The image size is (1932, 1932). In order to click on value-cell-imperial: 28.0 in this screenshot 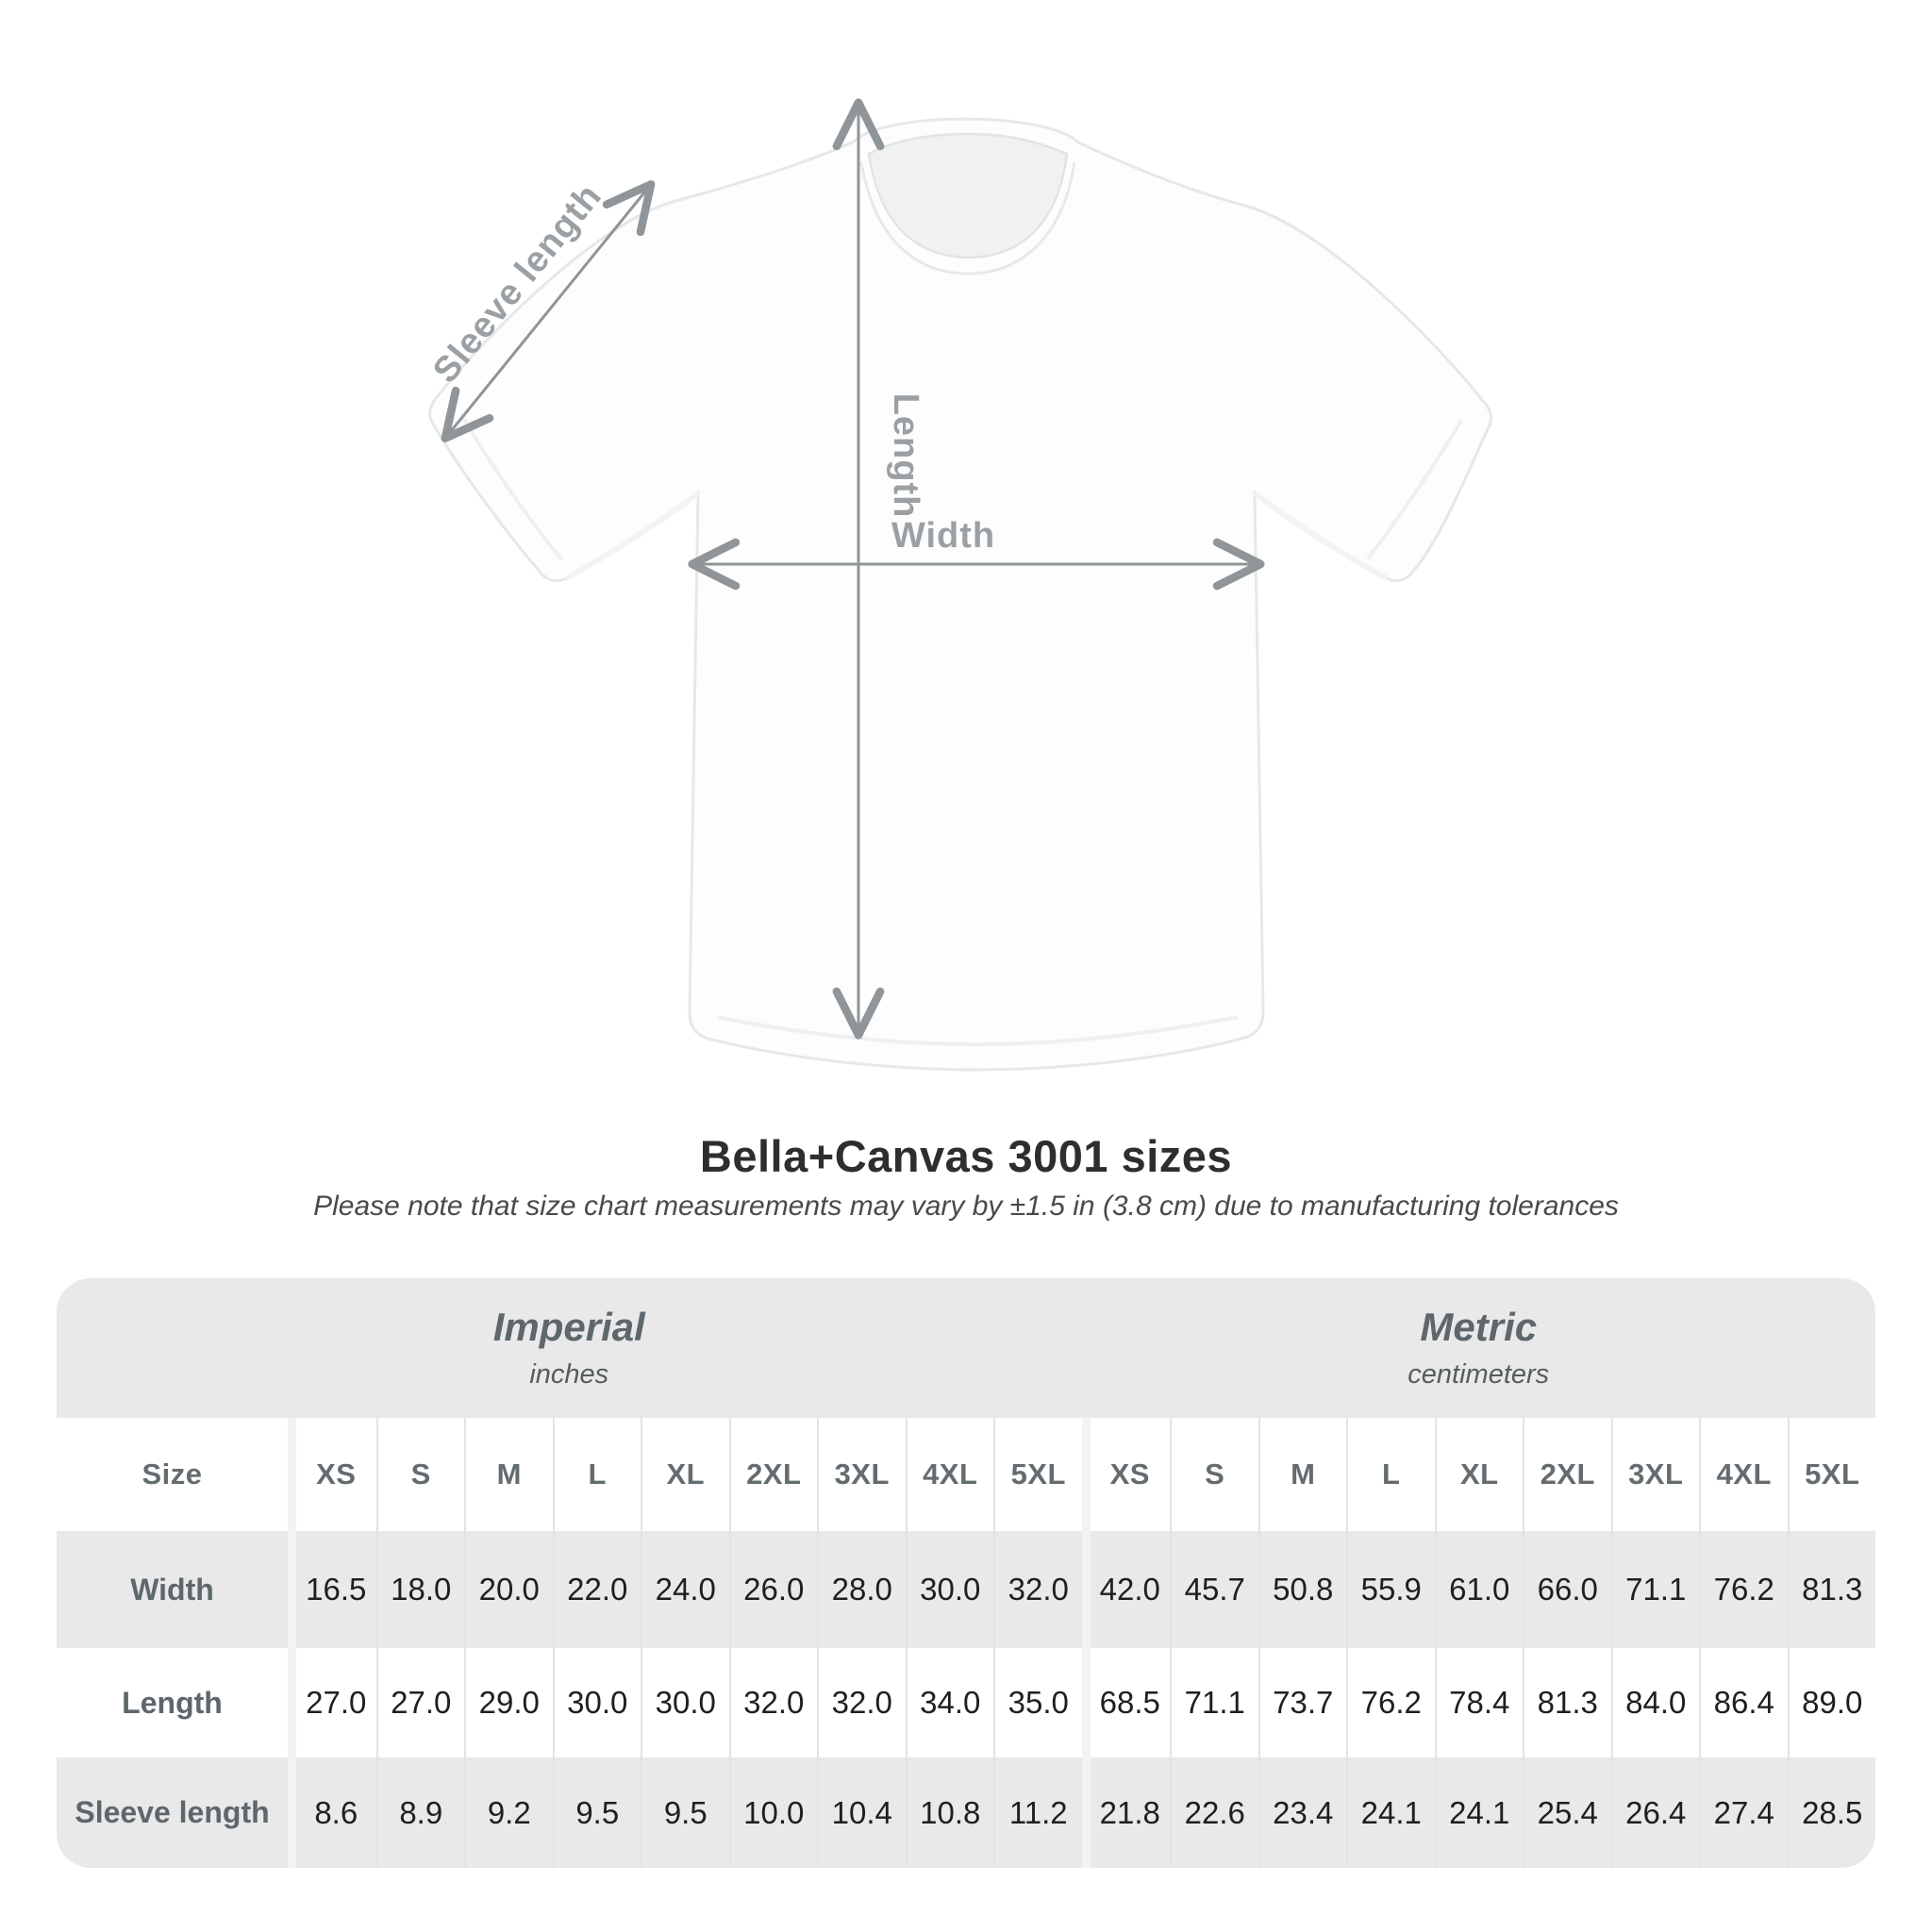, I will do `click(861, 1589)`.